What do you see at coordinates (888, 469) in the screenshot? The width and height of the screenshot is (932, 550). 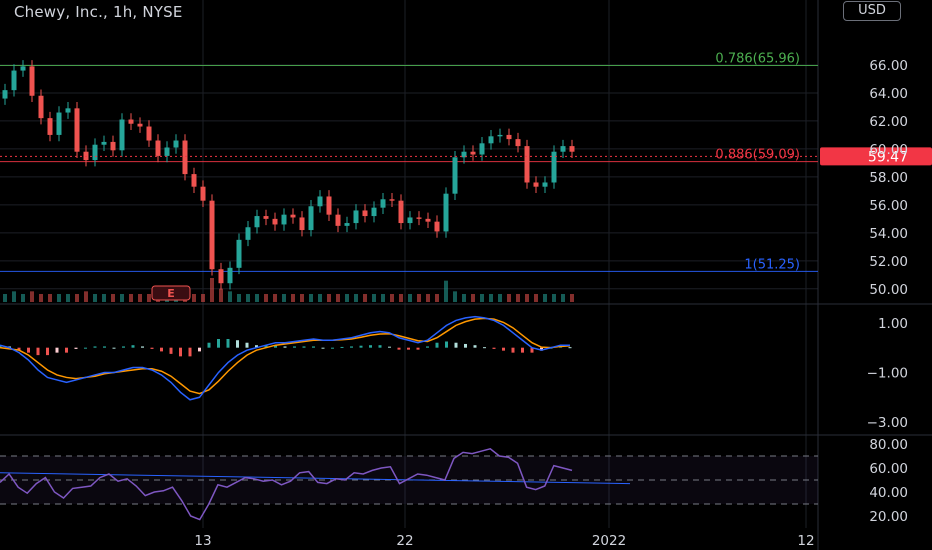 I see `rsi-tick-label: 60.00` at bounding box center [888, 469].